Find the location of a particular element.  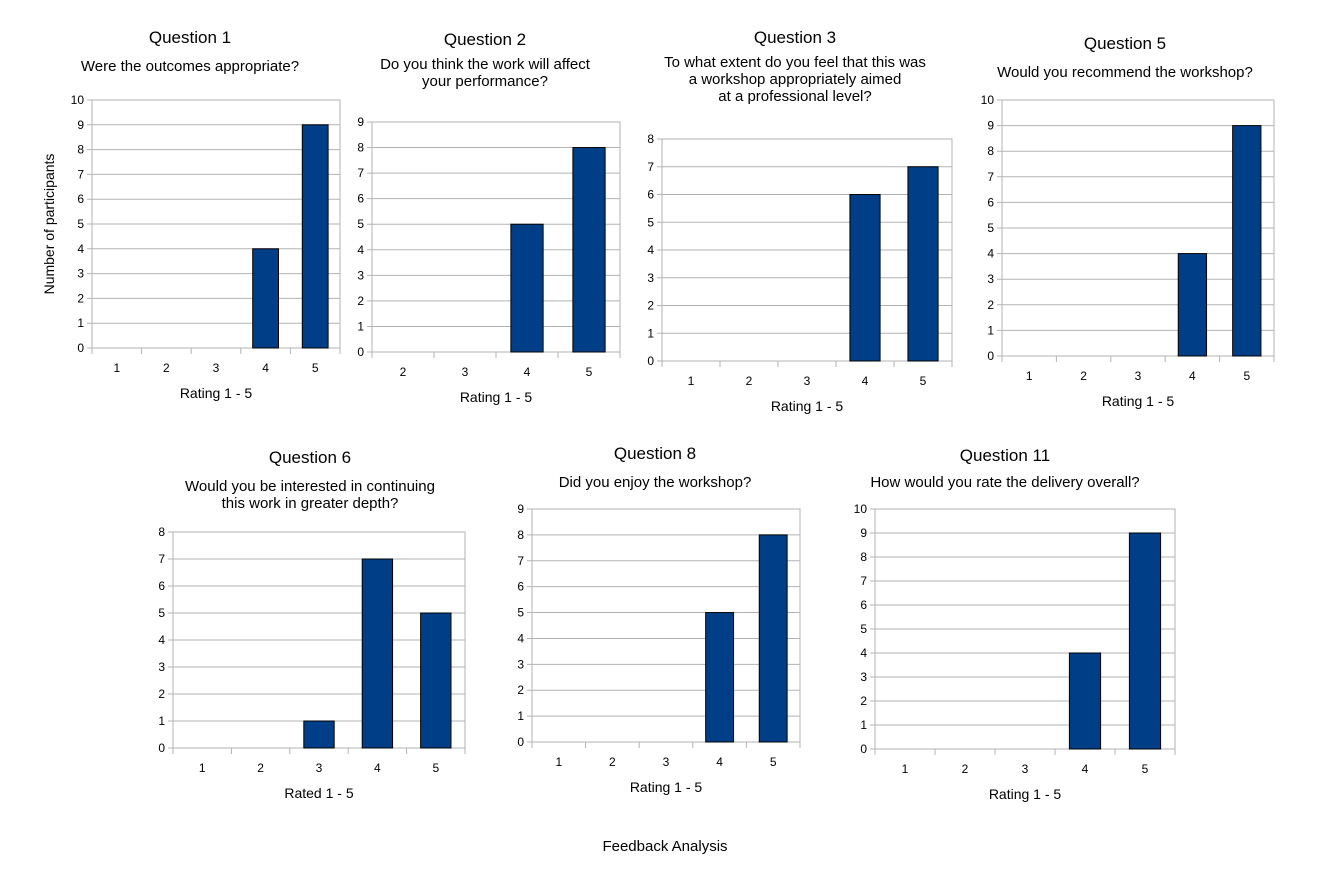

chart-title: Question 8 is located at coordinates (655, 453).